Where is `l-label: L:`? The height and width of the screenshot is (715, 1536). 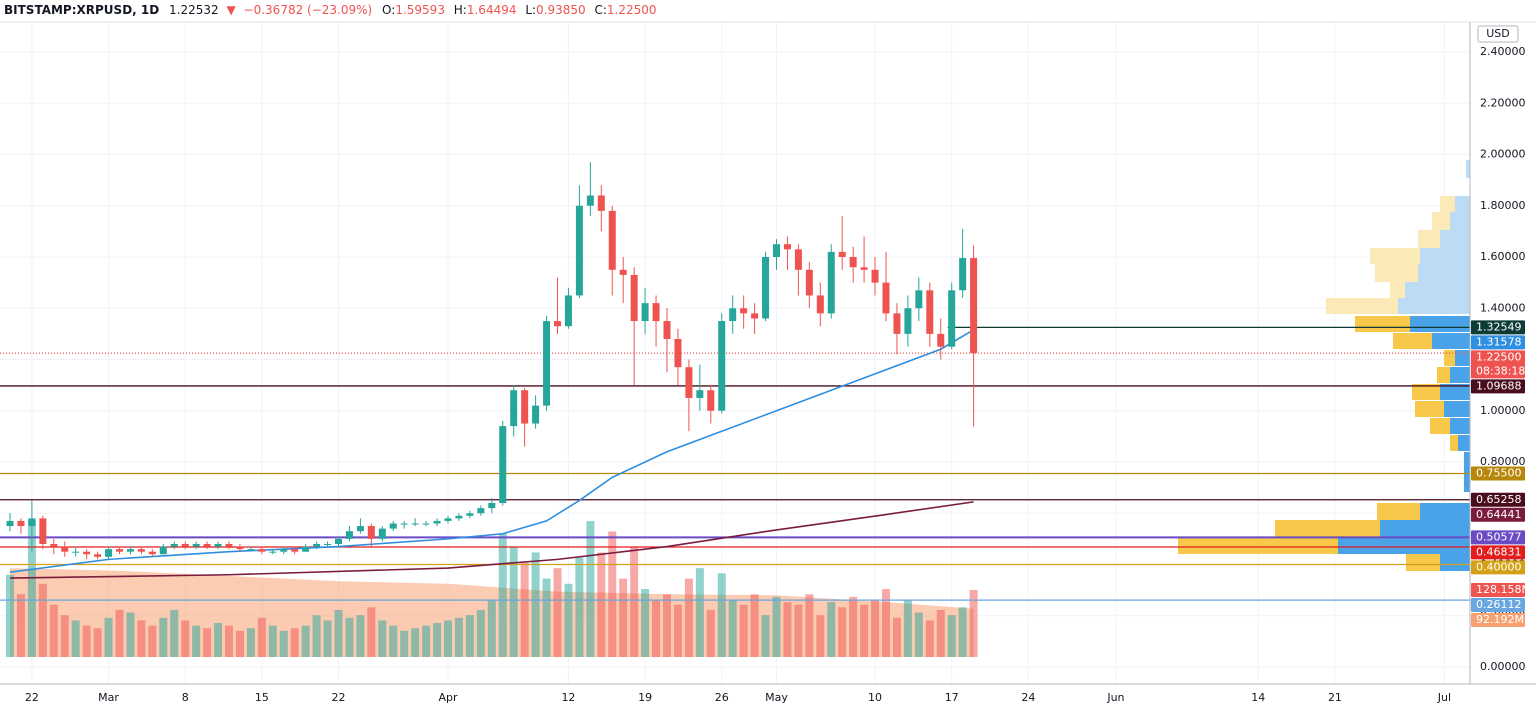
l-label: L: is located at coordinates (530, 10).